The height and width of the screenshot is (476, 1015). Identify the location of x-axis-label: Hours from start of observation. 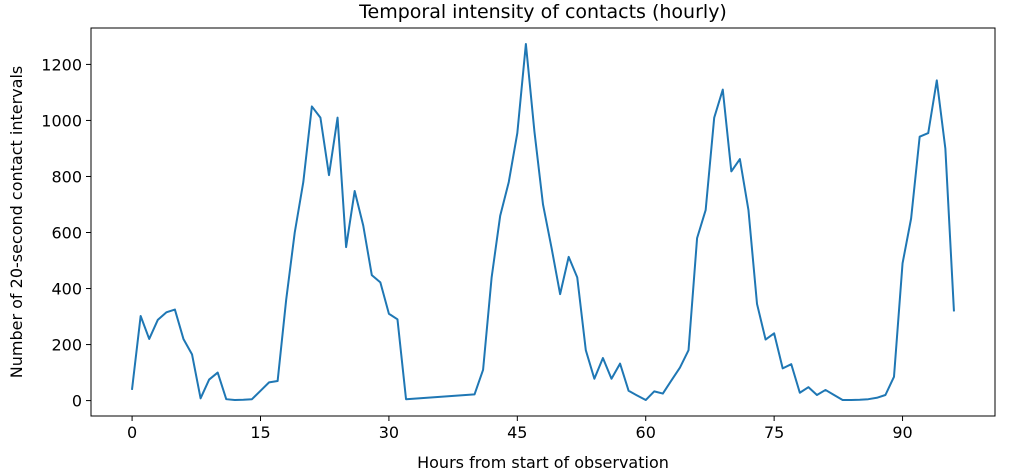
(543, 462).